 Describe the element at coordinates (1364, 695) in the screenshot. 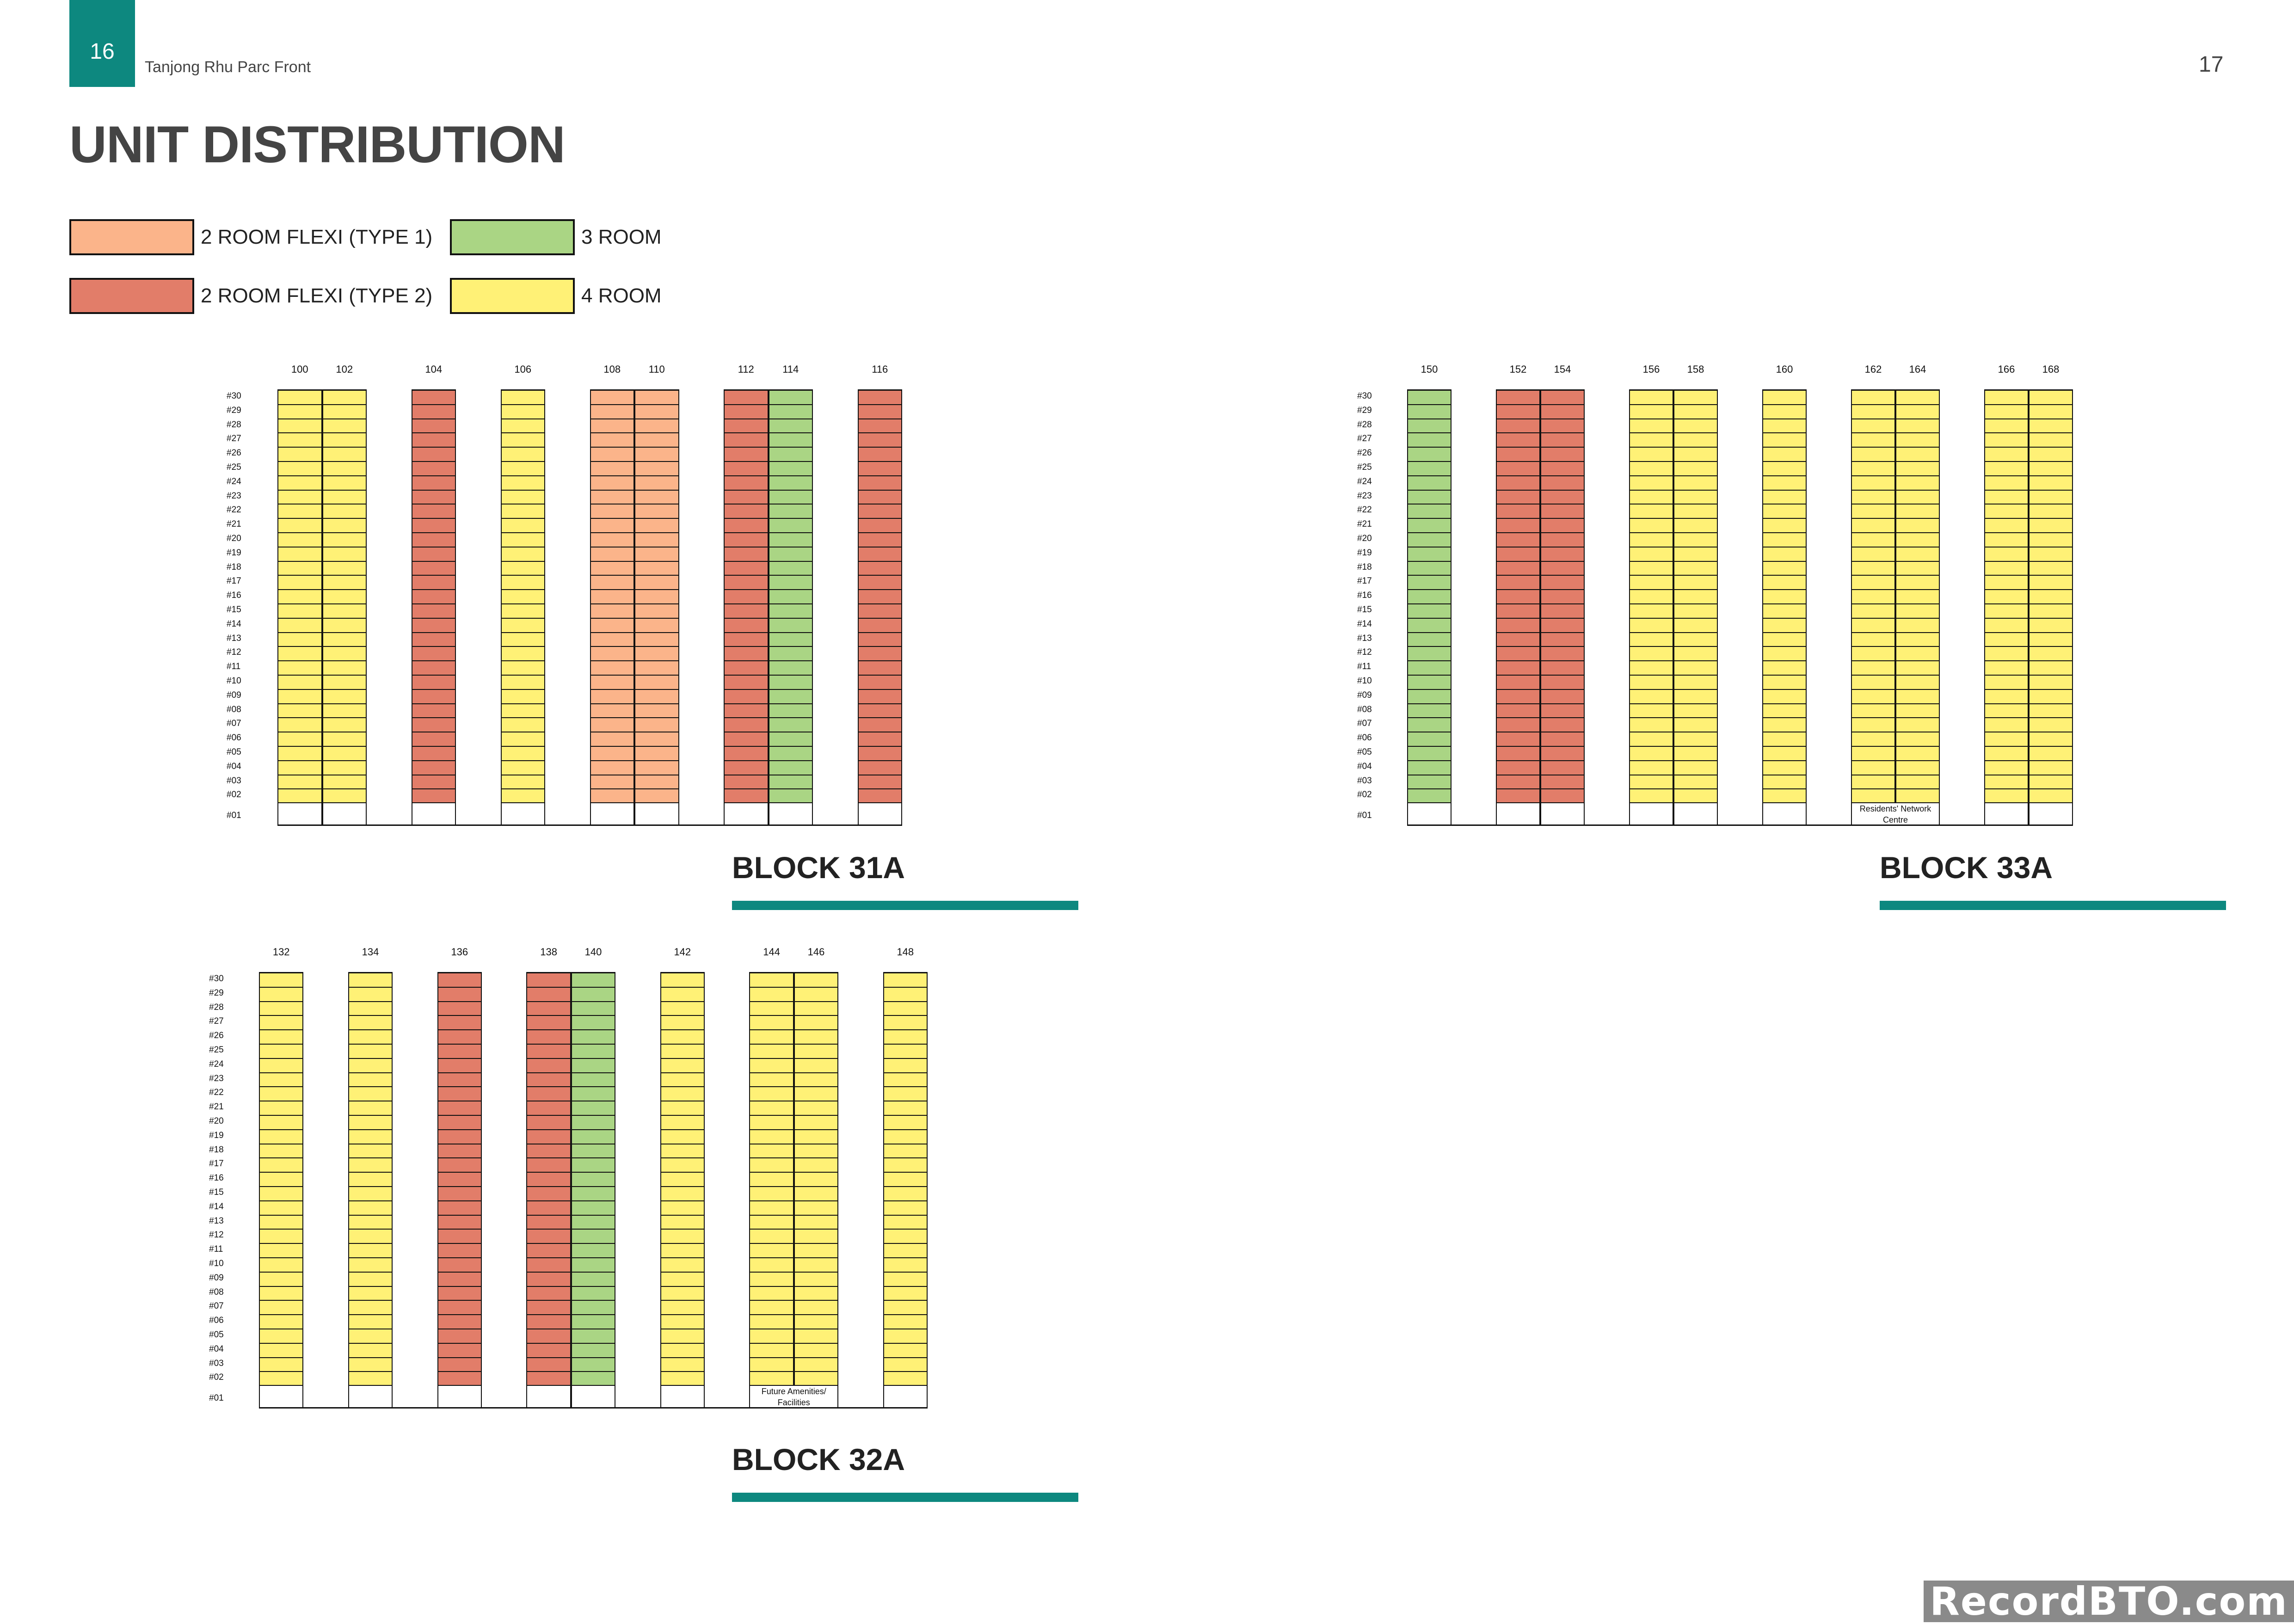

I see `floor-label: #09` at that location.